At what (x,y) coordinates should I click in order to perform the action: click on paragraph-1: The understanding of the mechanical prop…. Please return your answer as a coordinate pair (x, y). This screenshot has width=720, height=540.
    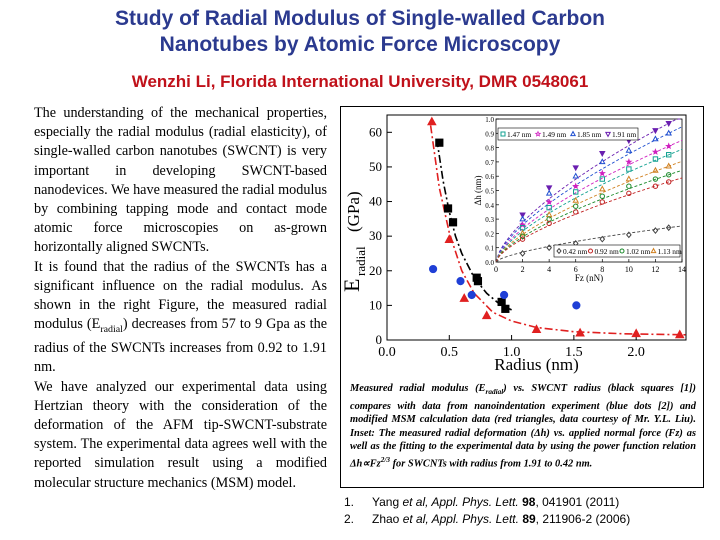
    Looking at the image, I should click on (180, 180).